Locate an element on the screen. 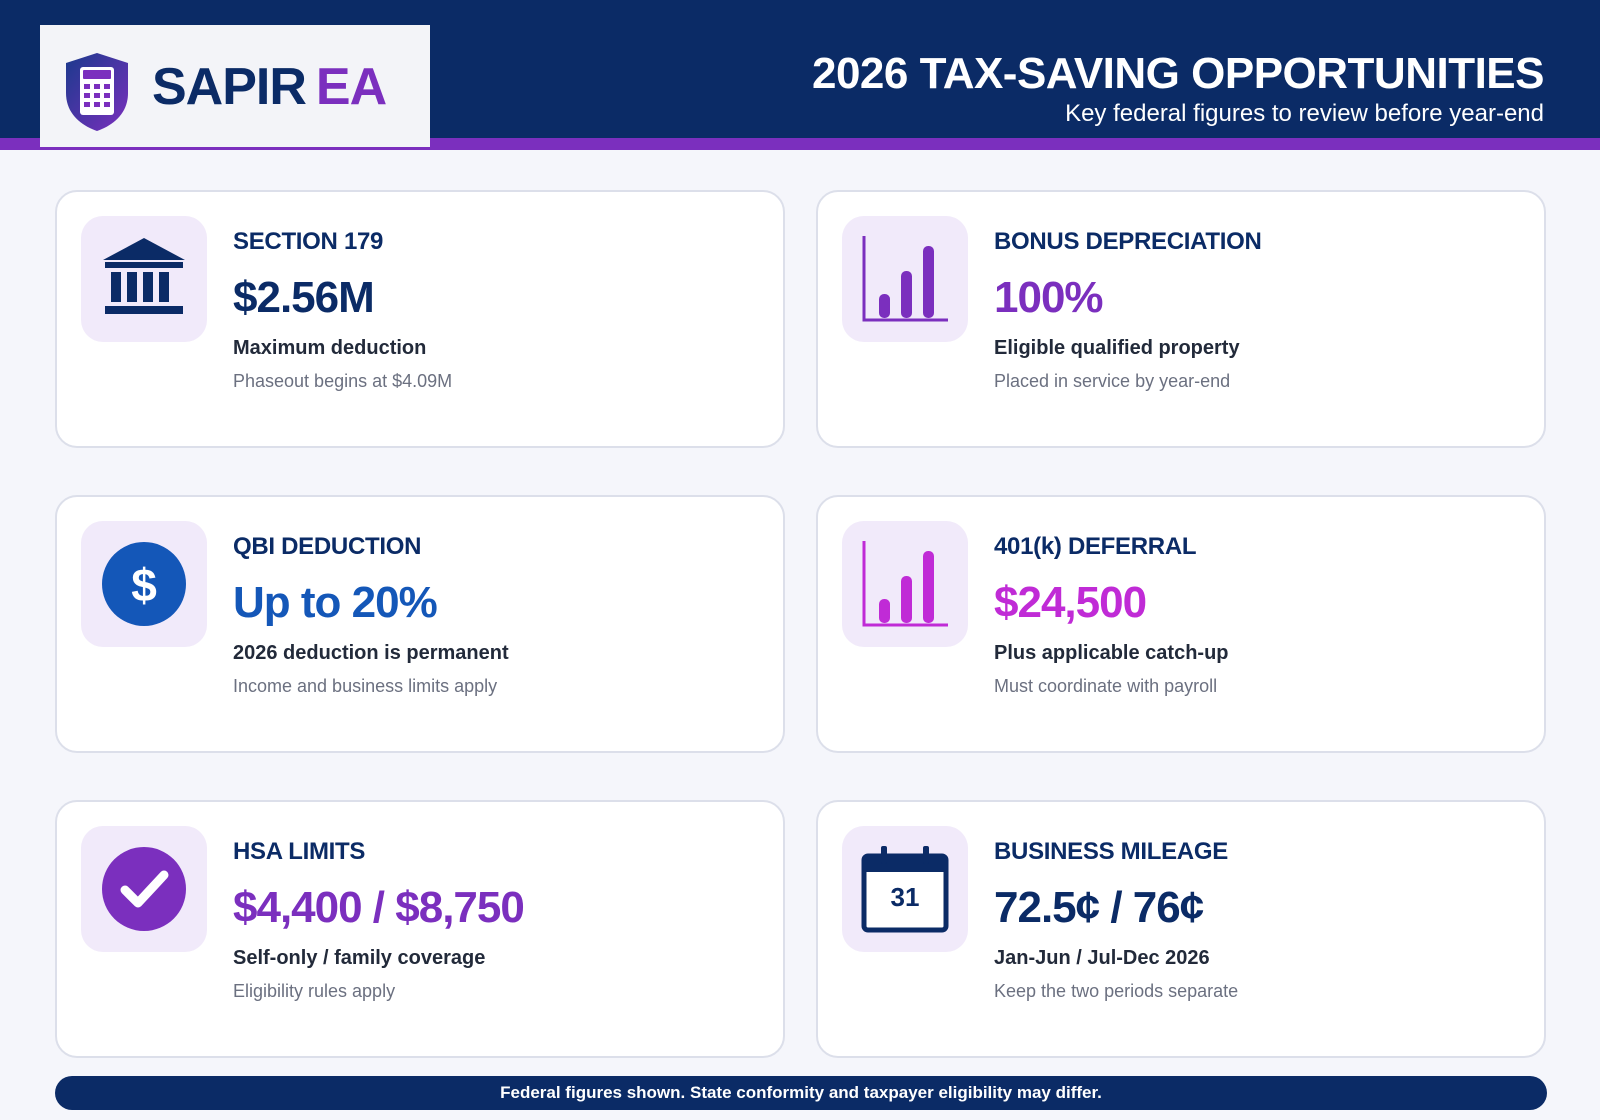 This screenshot has width=1600, height=1120. brand-logo: SAPIR EA is located at coordinates (235, 86).